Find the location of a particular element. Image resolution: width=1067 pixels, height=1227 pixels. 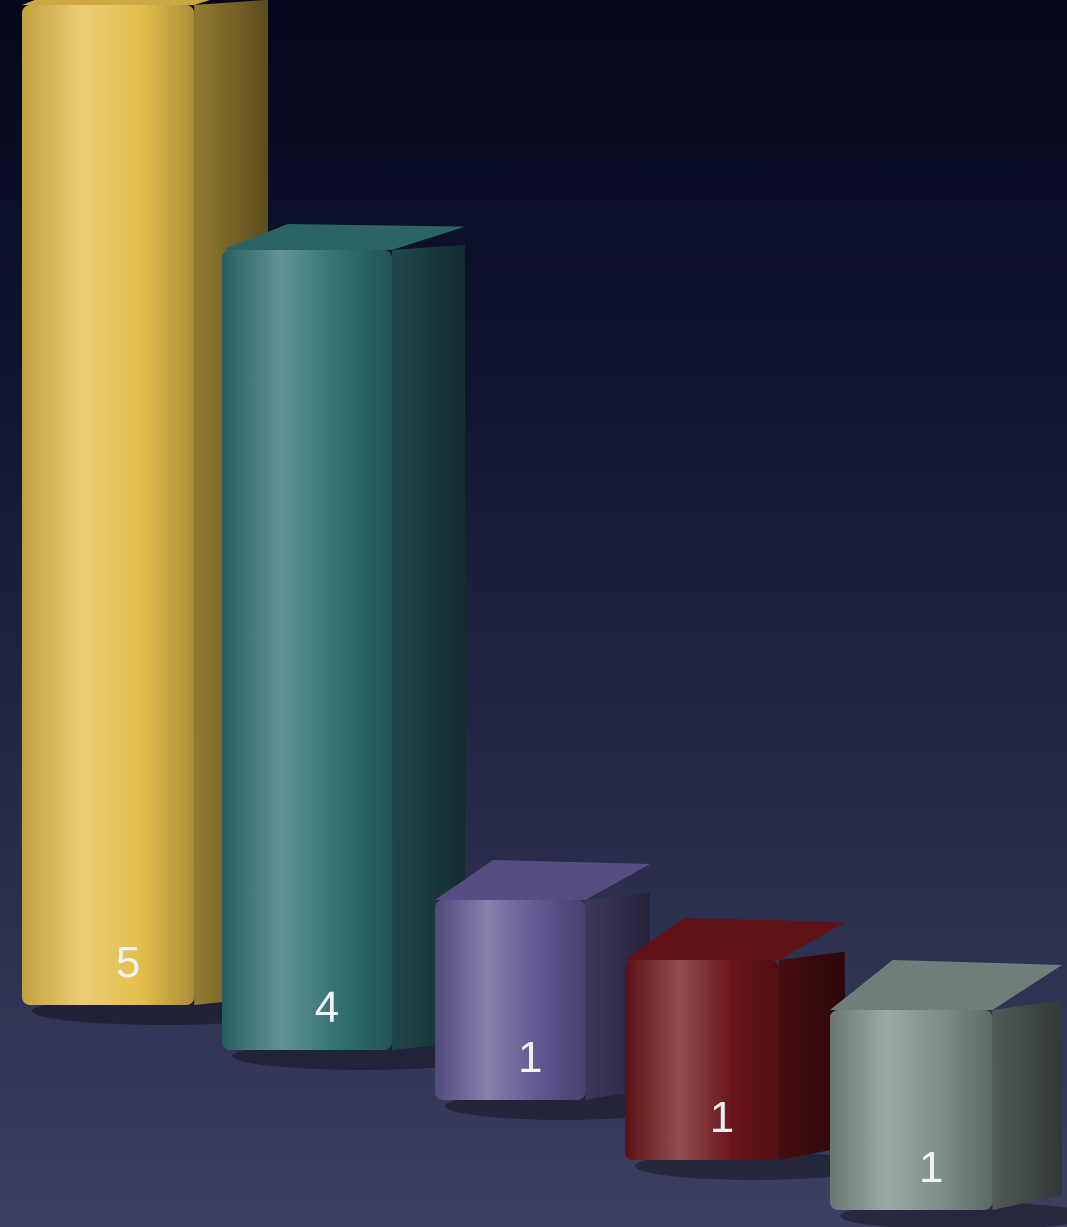

bar-value-label: 4 is located at coordinates (327, 1007).